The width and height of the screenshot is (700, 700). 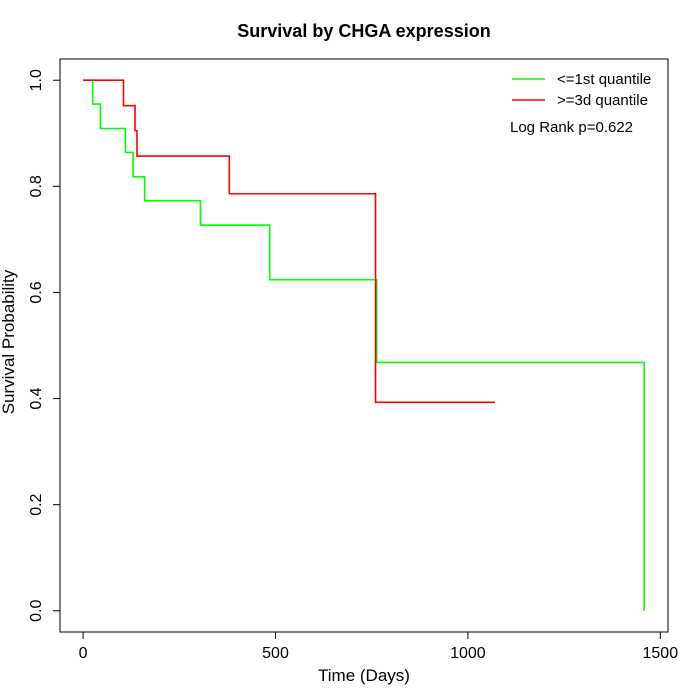 I want to click on y-tick-label: 0.0, so click(x=36, y=611).